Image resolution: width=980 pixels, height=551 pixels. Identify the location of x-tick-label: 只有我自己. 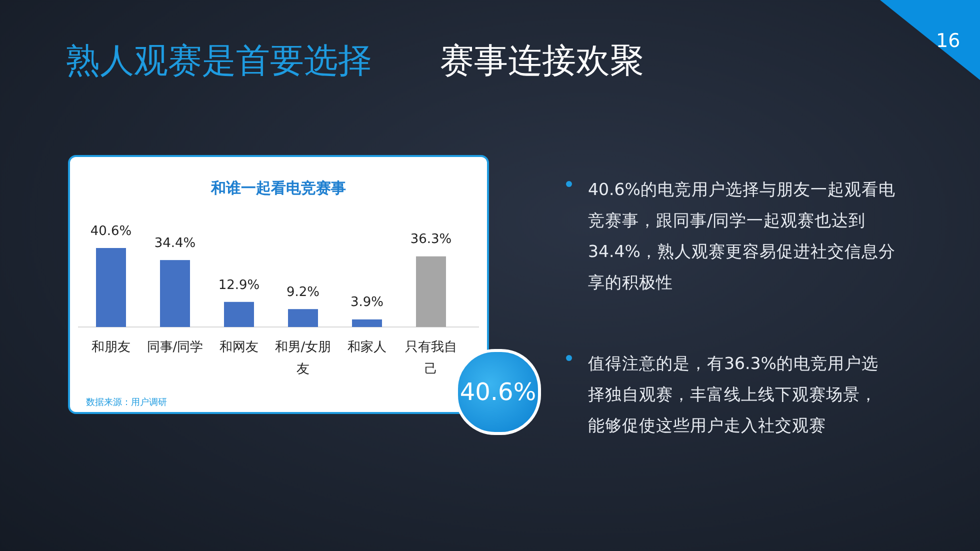
(431, 358).